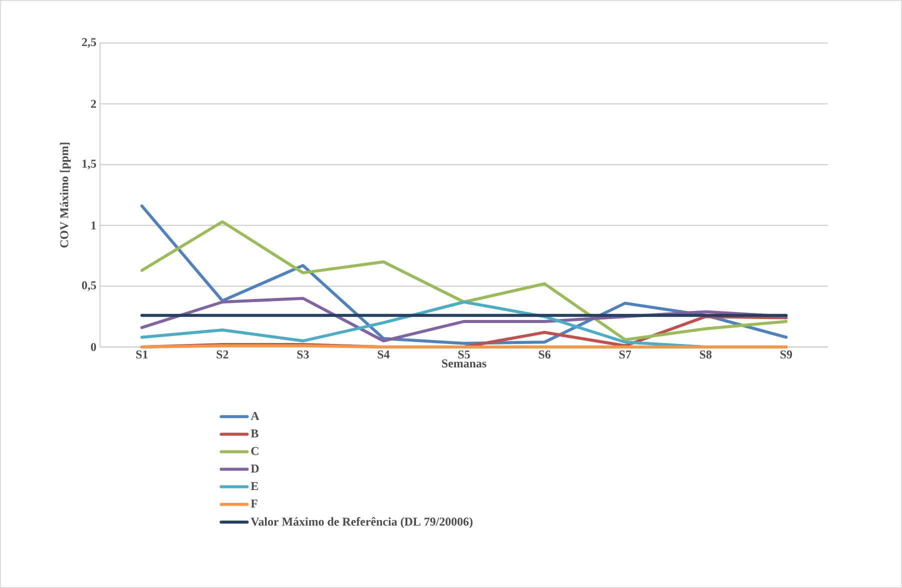 The height and width of the screenshot is (588, 902). I want to click on legend-label: A, so click(255, 416).